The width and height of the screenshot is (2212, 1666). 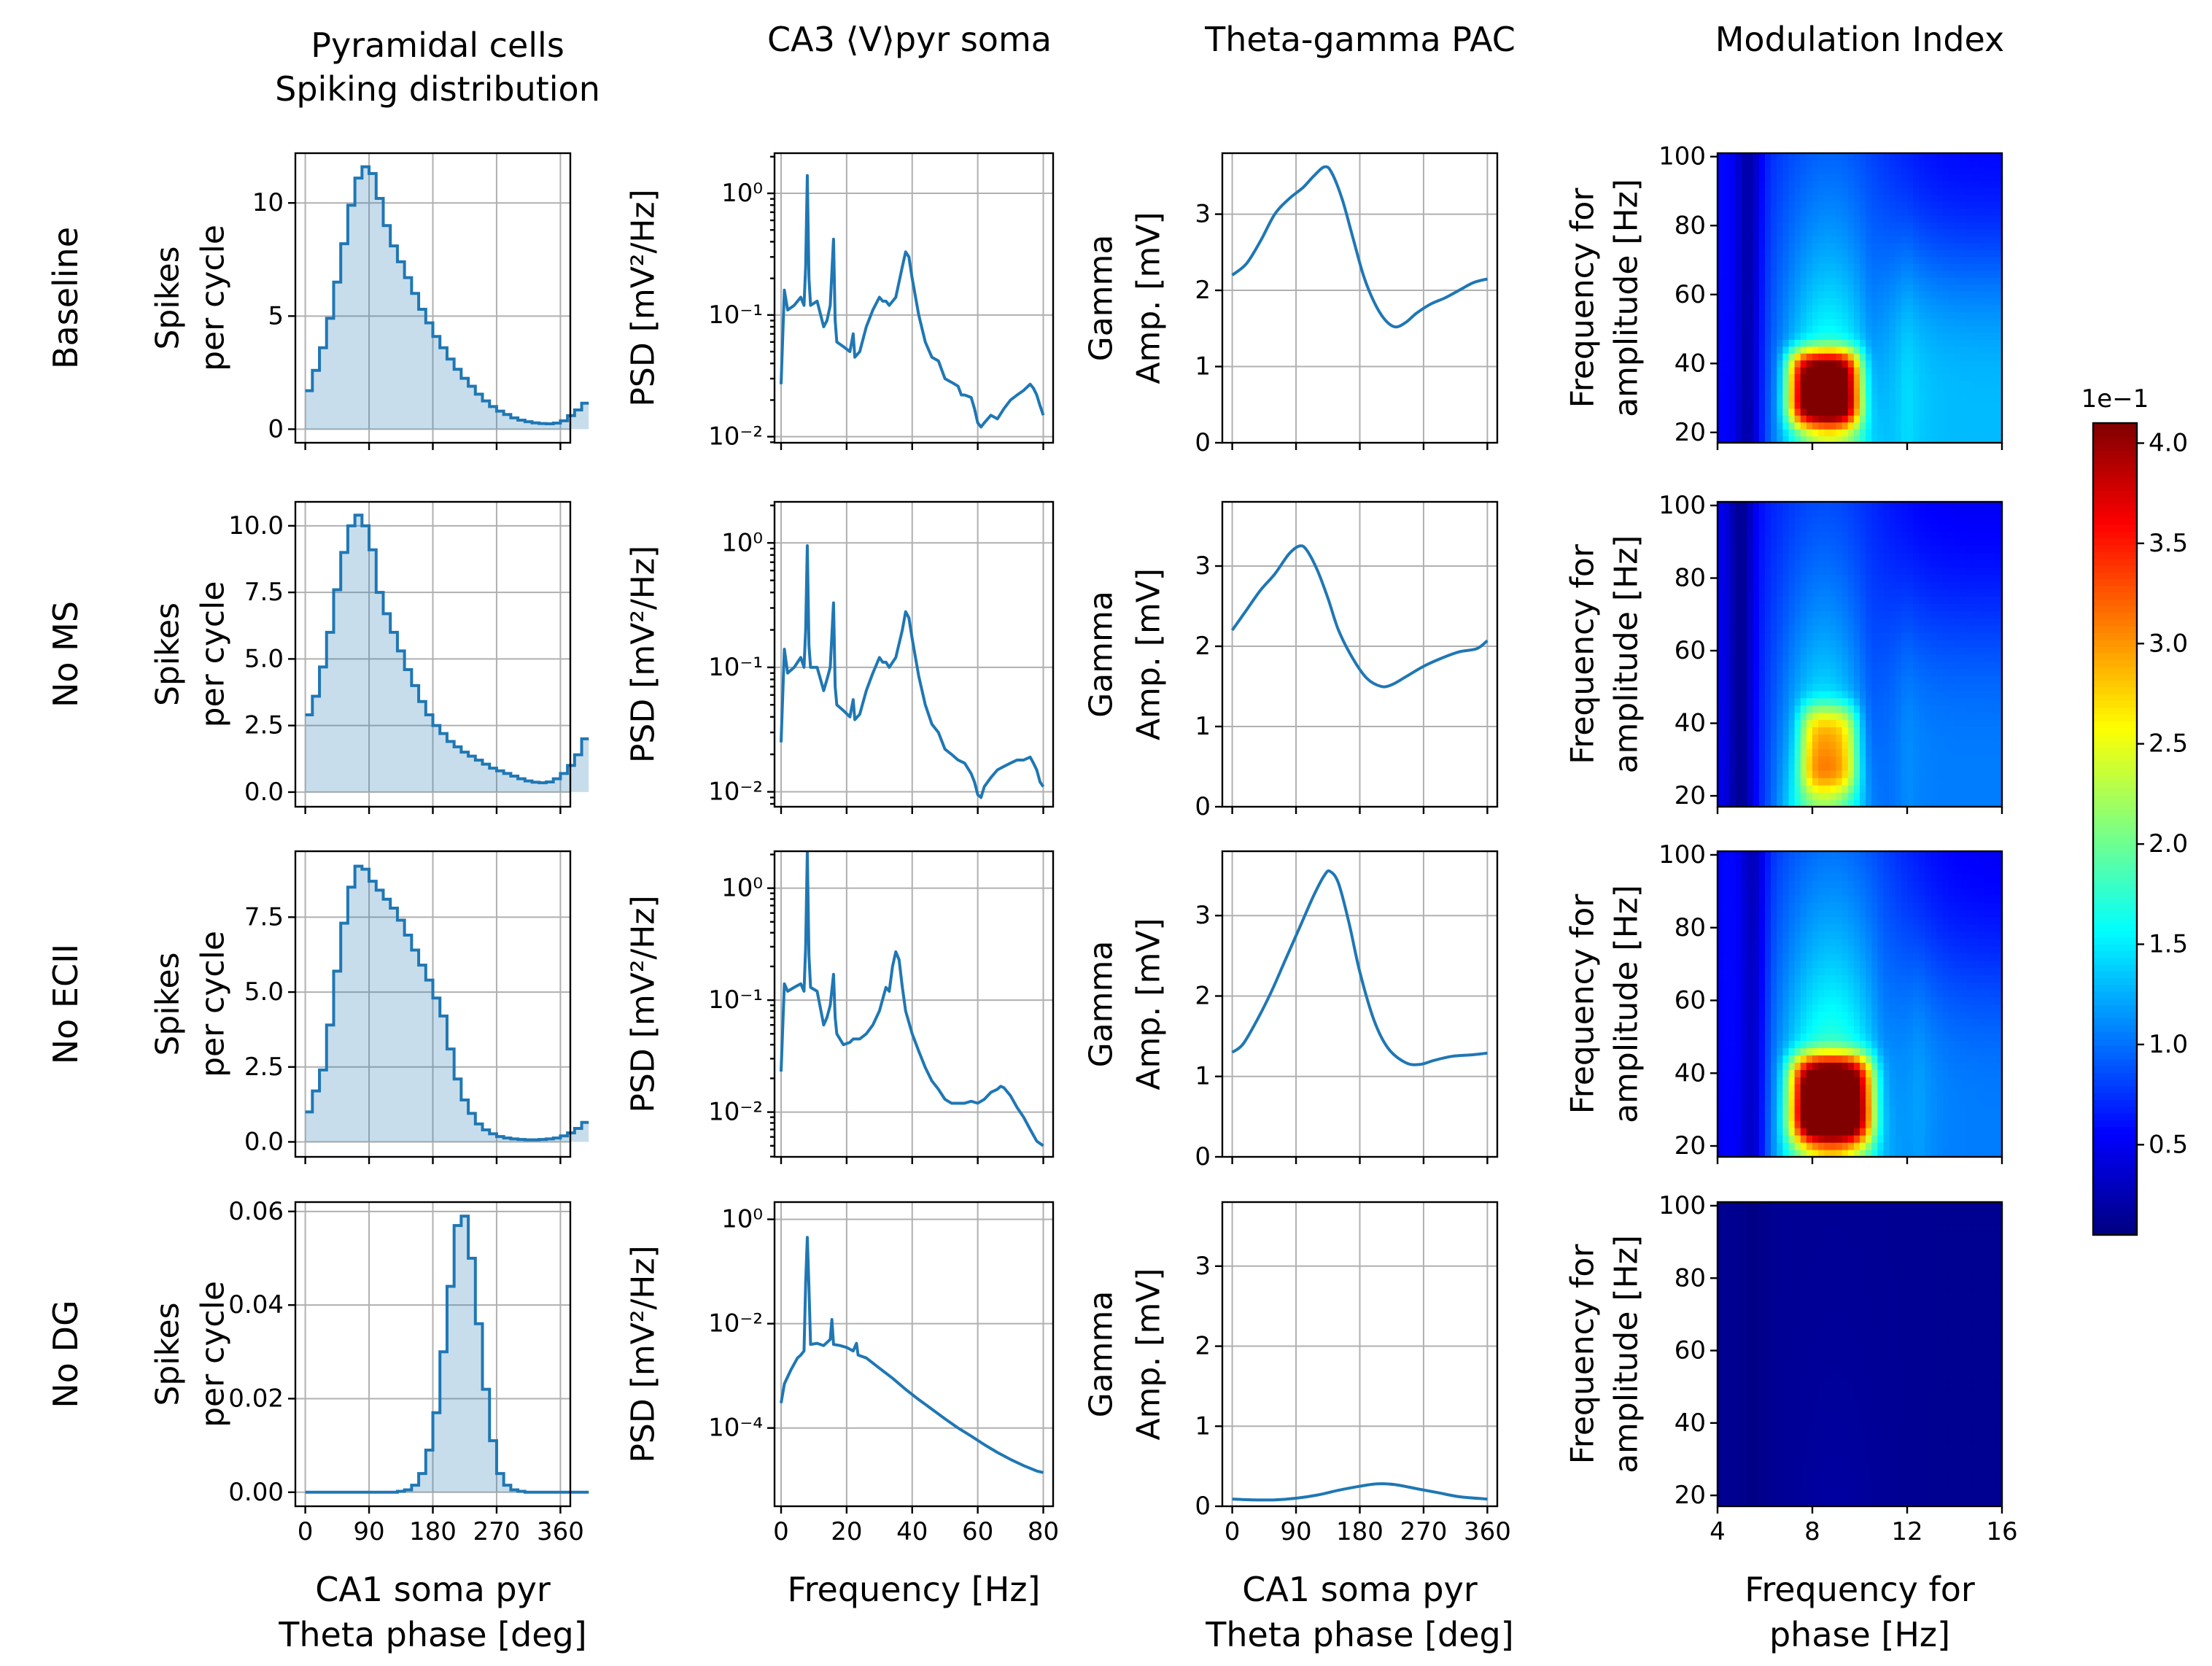 What do you see at coordinates (1627, 298) in the screenshot?
I see `y-axis-label: amplitude [Hz]` at bounding box center [1627, 298].